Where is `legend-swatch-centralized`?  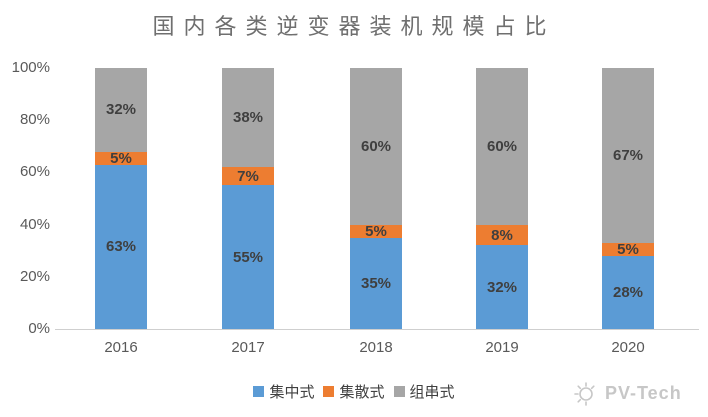
legend-swatch-centralized is located at coordinates (259, 391).